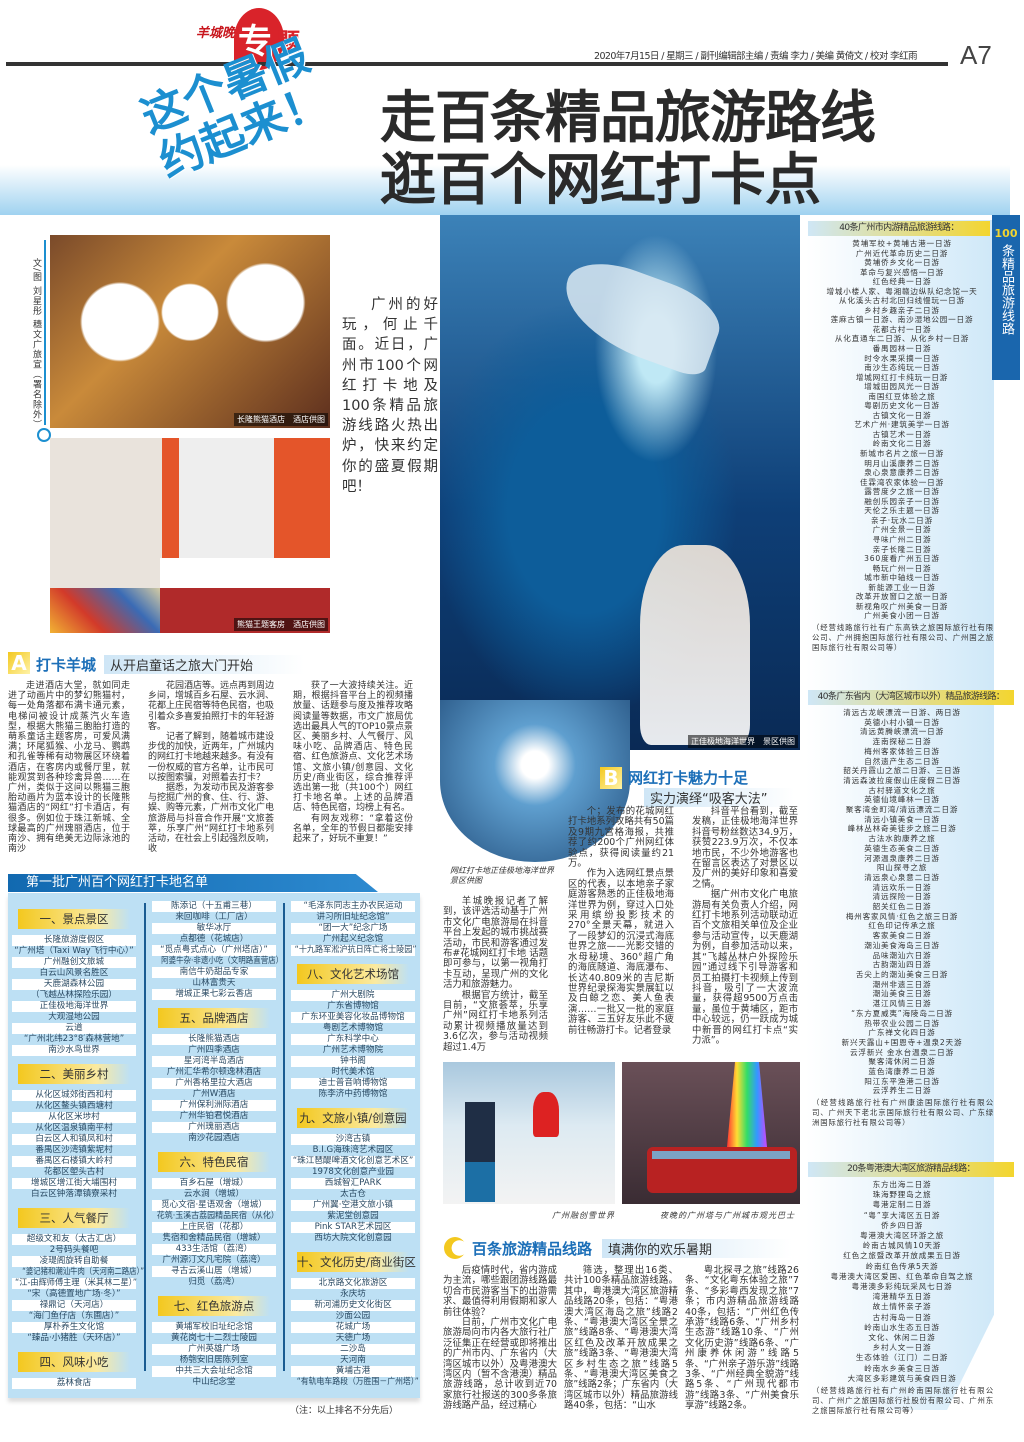  What do you see at coordinates (902, 473) in the screenshot?
I see `route-item: 泉心泉意康养二日游` at bounding box center [902, 473].